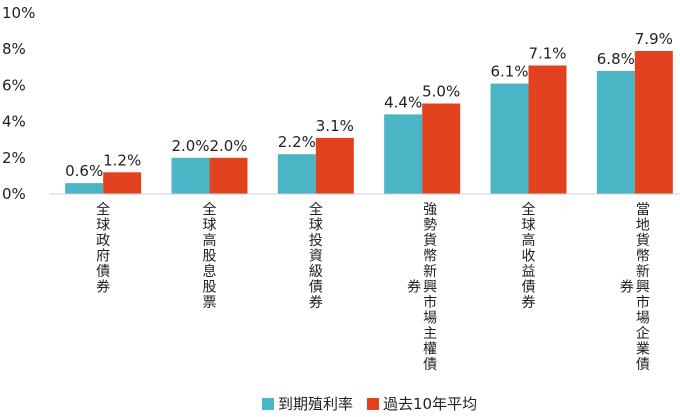 Image resolution: width=680 pixels, height=417 pixels. What do you see at coordinates (14, 194) in the screenshot?
I see `y-tick-label: 0%` at bounding box center [14, 194].